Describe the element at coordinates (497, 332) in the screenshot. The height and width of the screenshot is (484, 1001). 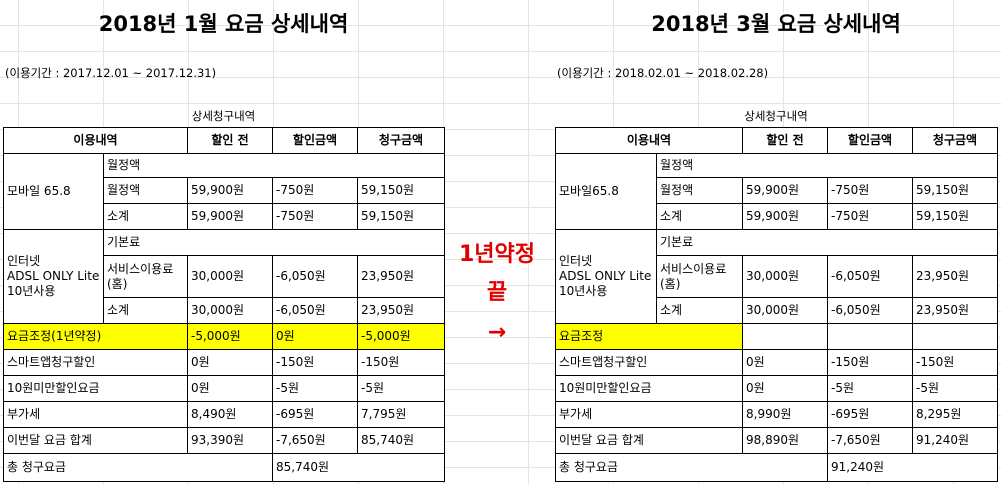
I see `note-arrow: →` at that location.